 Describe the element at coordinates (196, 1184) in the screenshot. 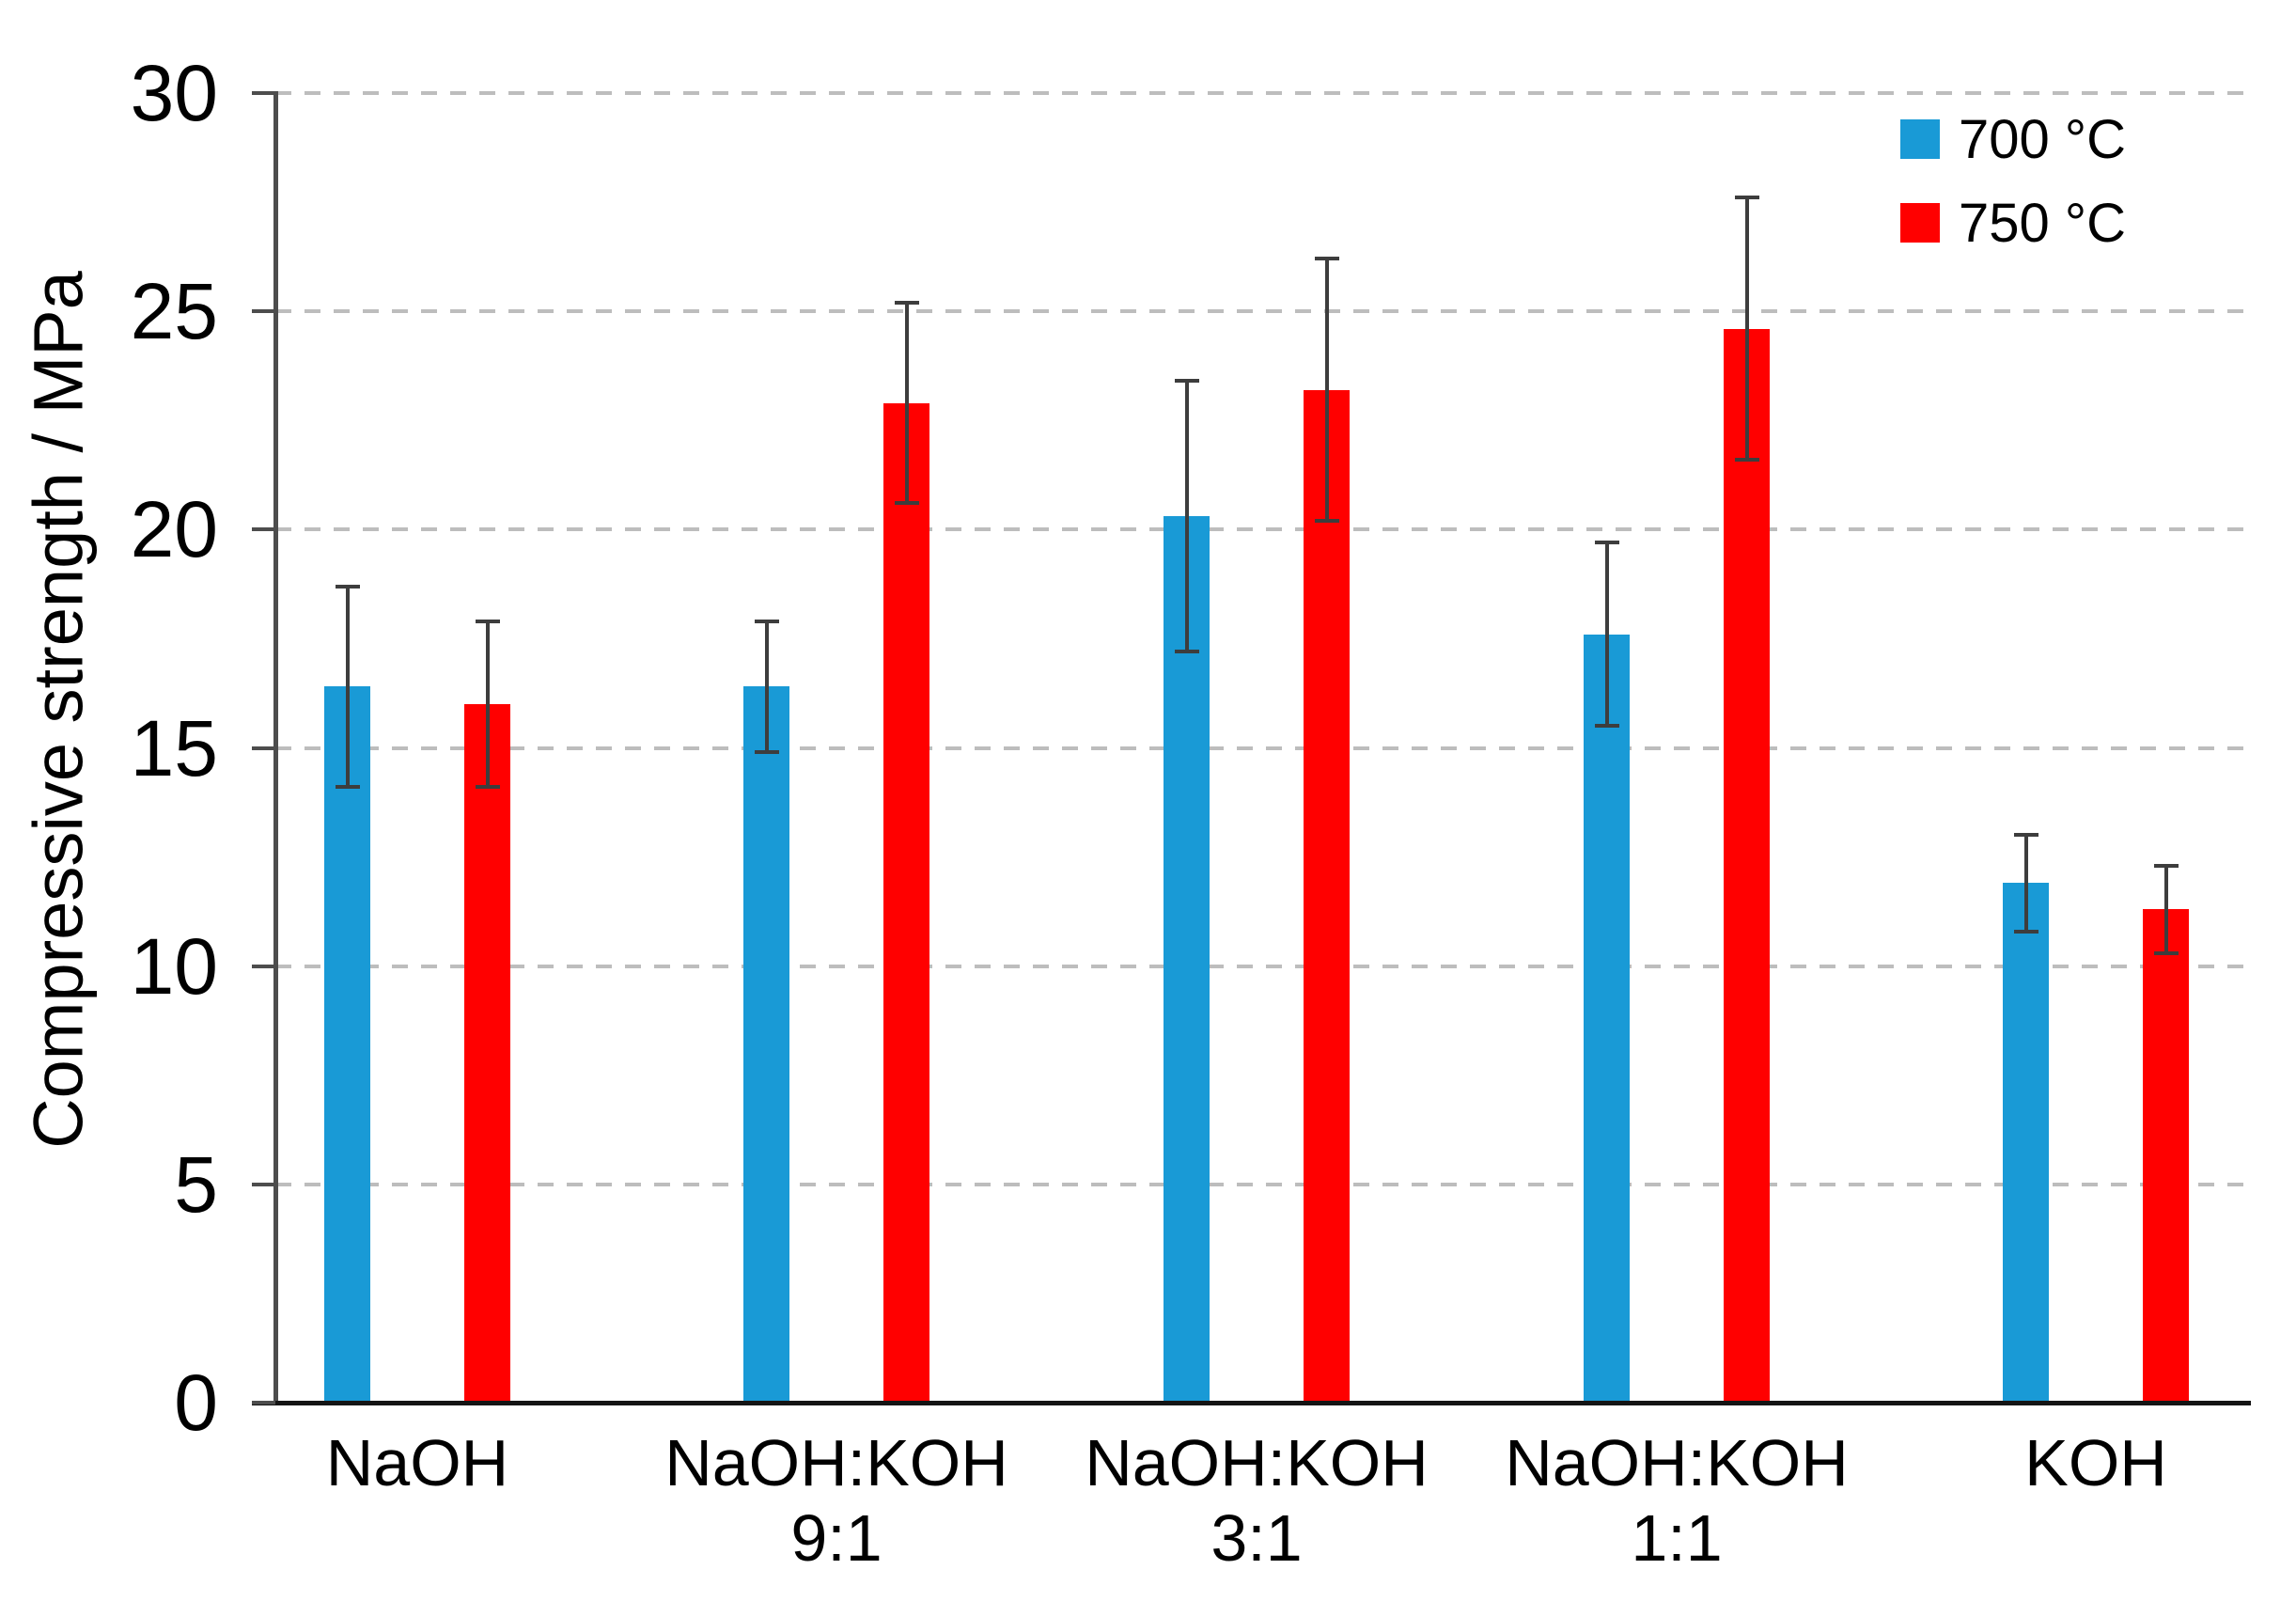

I see `y-tick-label-5: 5` at that location.